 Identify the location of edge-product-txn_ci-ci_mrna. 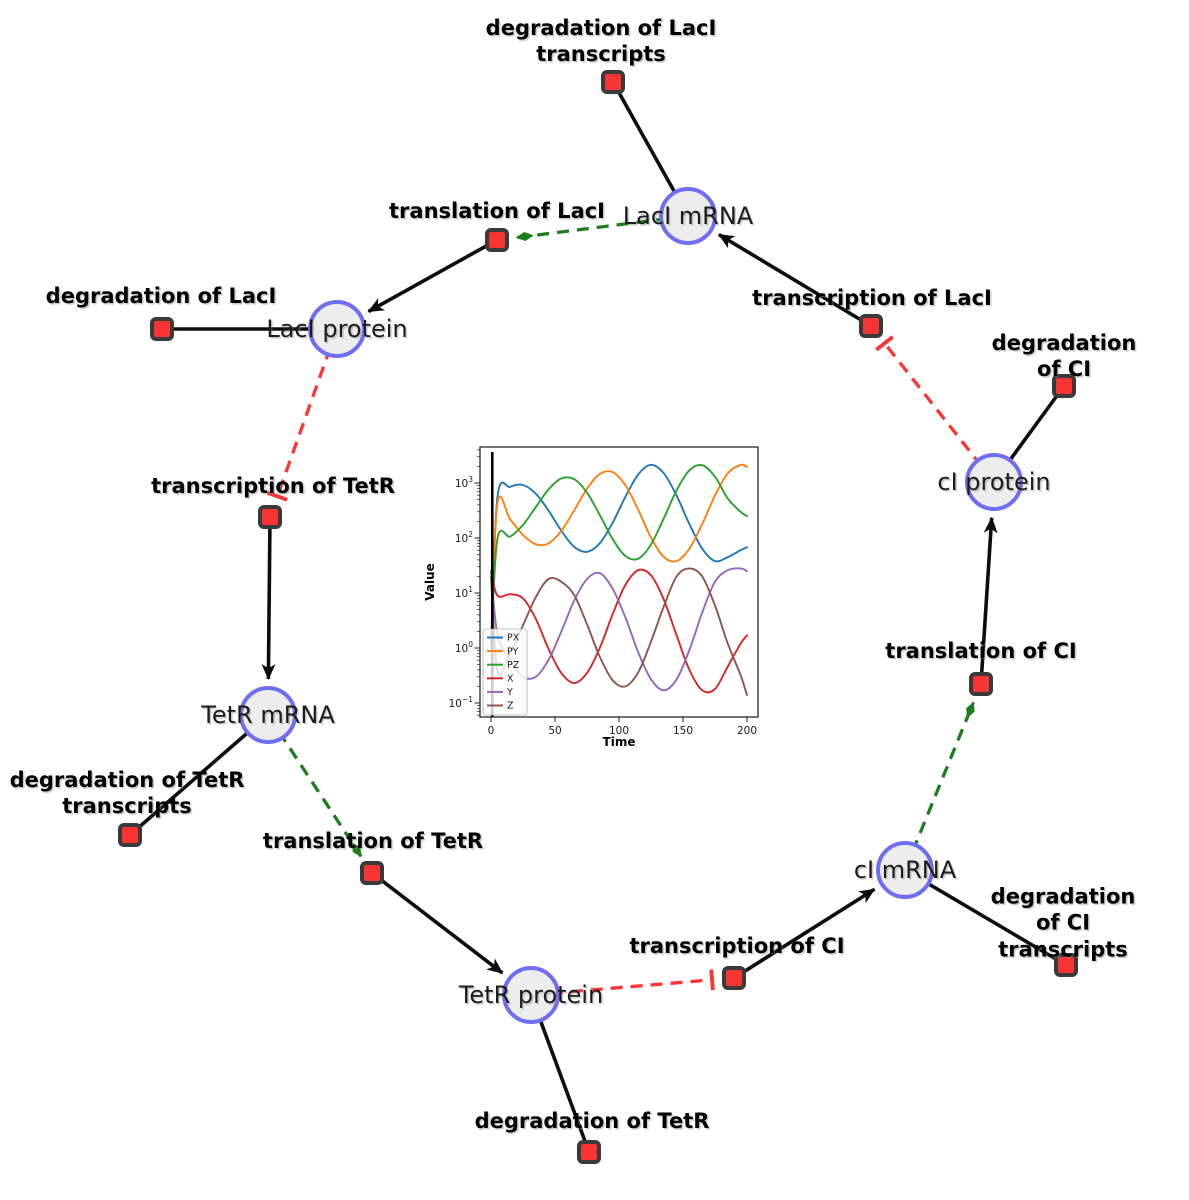
(804, 933).